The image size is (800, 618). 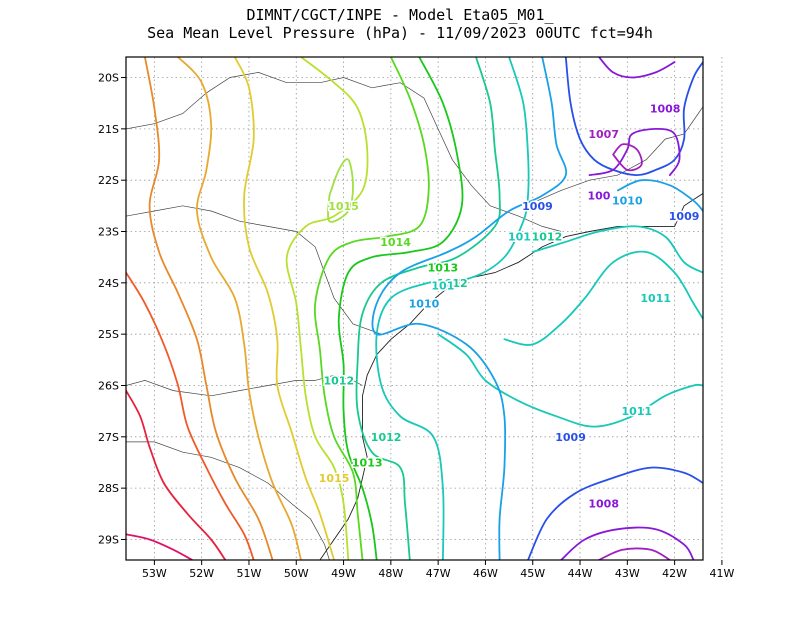 I want to click on lat-tick-label: 22S, so click(x=108, y=180).